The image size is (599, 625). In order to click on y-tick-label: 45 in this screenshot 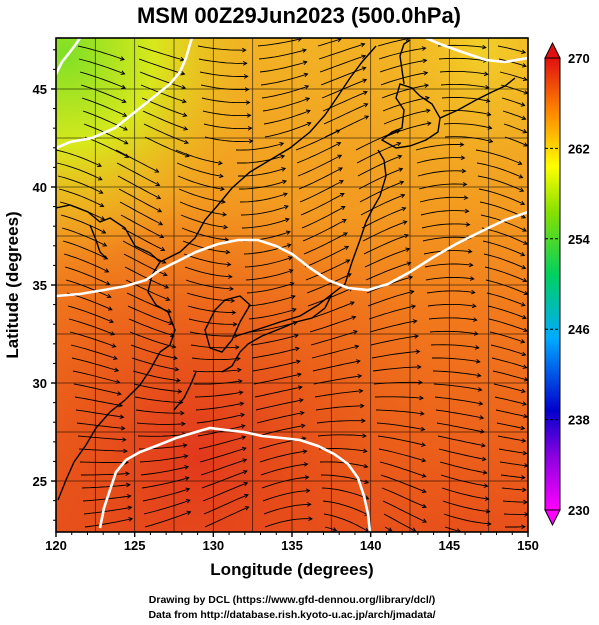, I will do `click(40, 89)`.